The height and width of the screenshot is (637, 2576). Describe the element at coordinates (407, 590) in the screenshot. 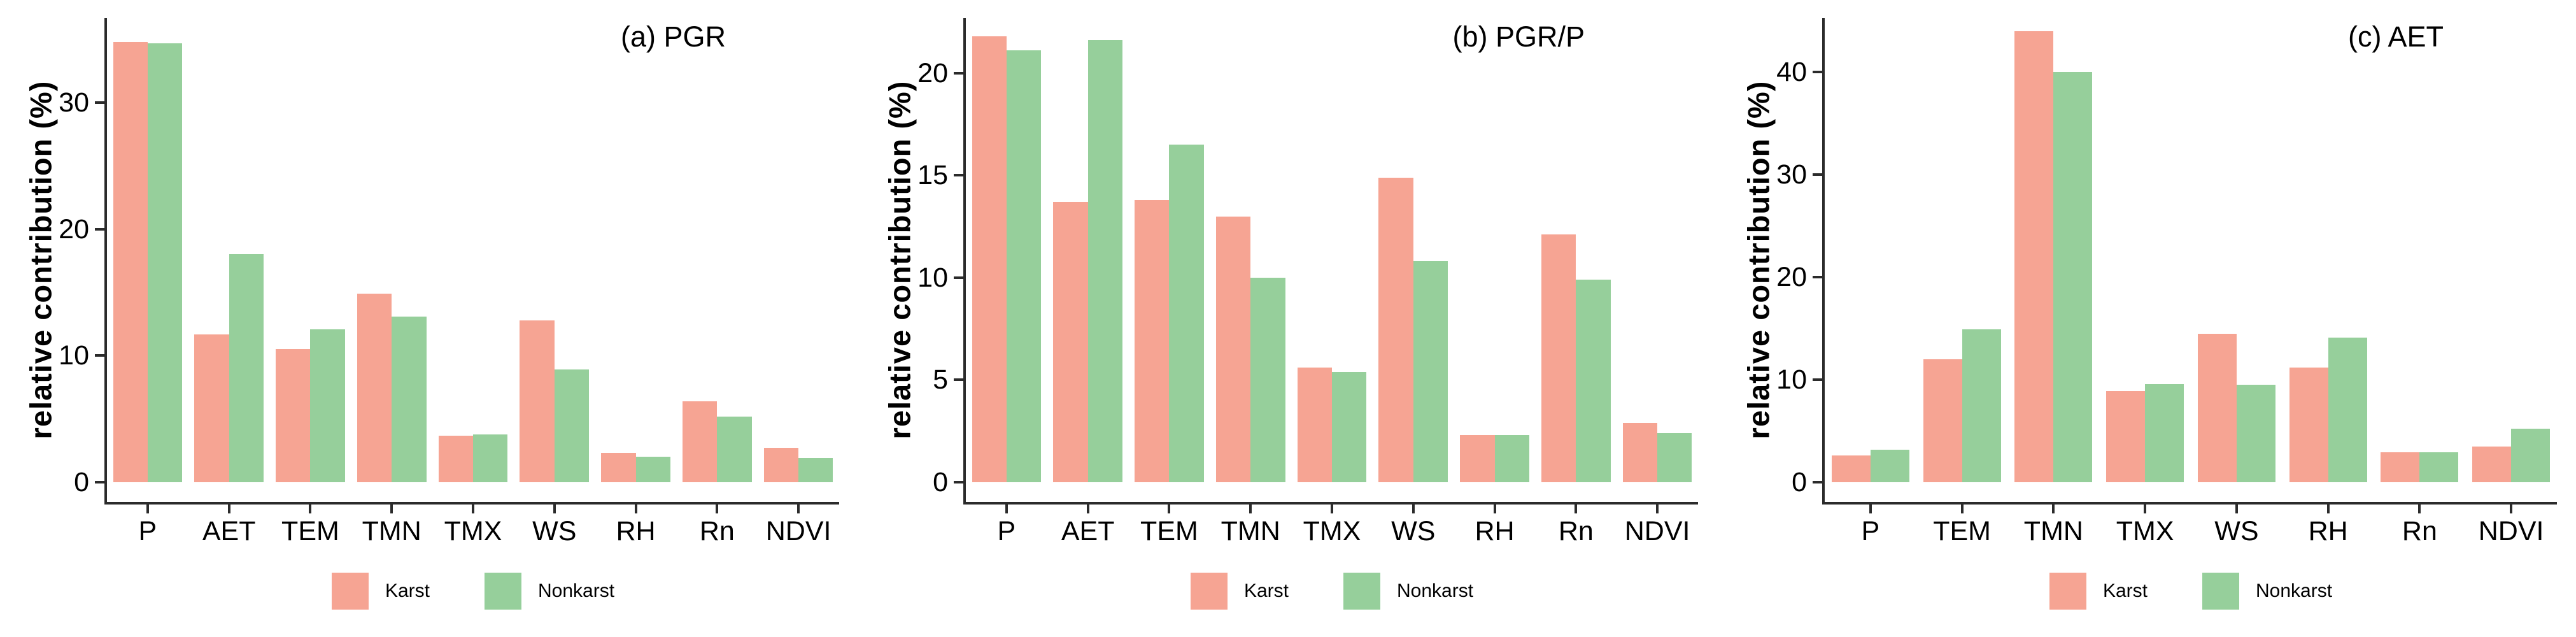

I see `legend-label-karst: Karst` at that location.